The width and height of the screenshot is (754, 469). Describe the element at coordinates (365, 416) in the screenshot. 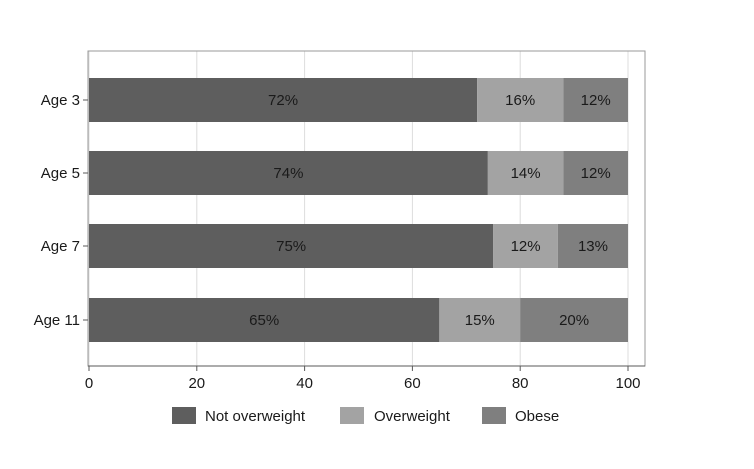

I see `legend: Not overweight Overweight Obese` at that location.